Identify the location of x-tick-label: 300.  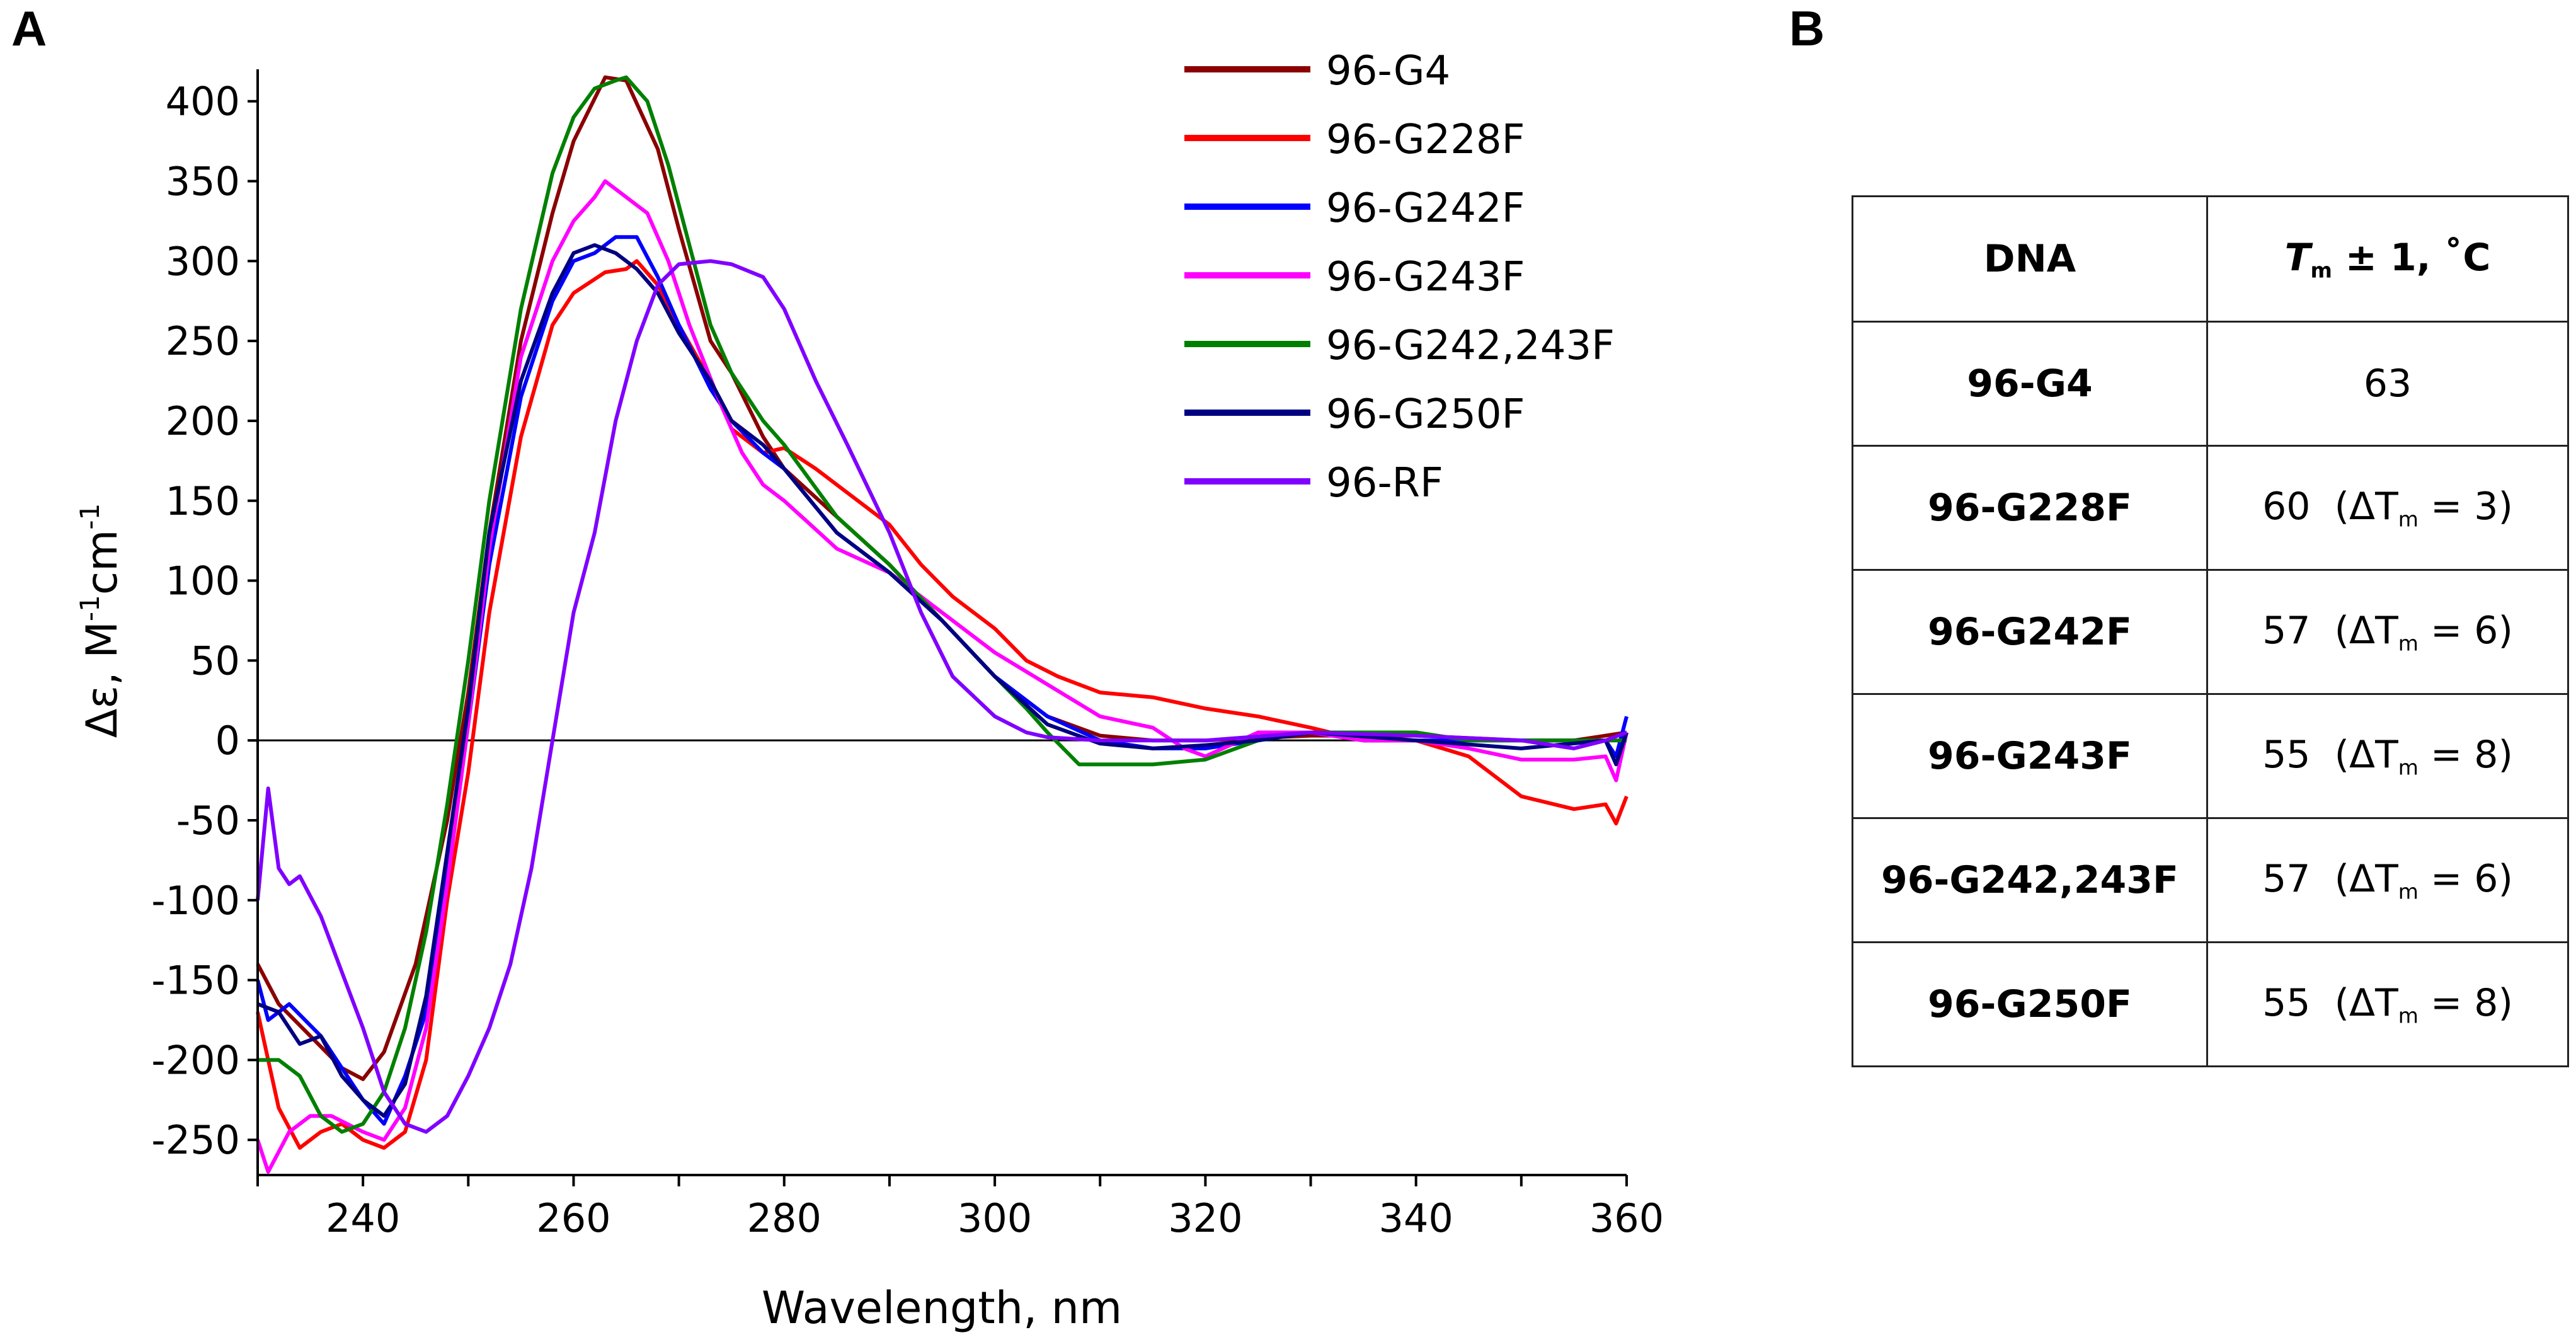
(995, 1218).